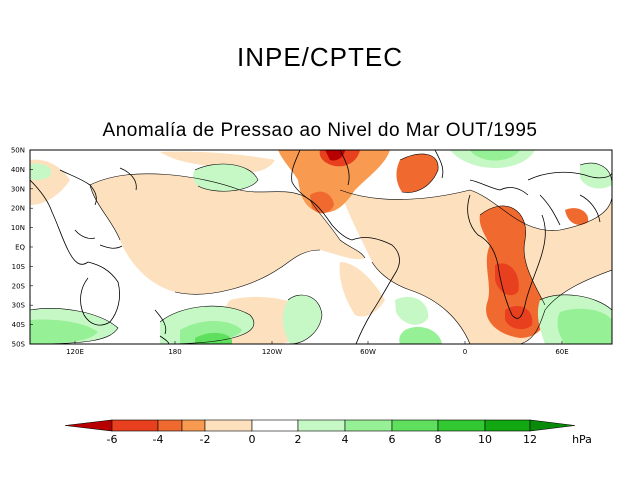 The image size is (640, 494). What do you see at coordinates (41, 171) in the screenshot?
I see `high-region-west` at bounding box center [41, 171].